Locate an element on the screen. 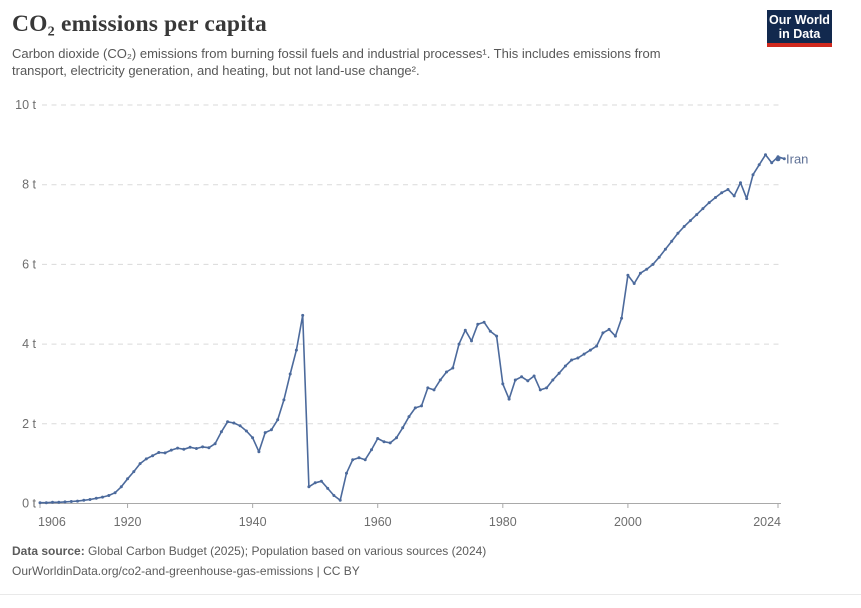 This screenshot has width=861, height=608. entity-label-iran: Iran is located at coordinates (797, 158).